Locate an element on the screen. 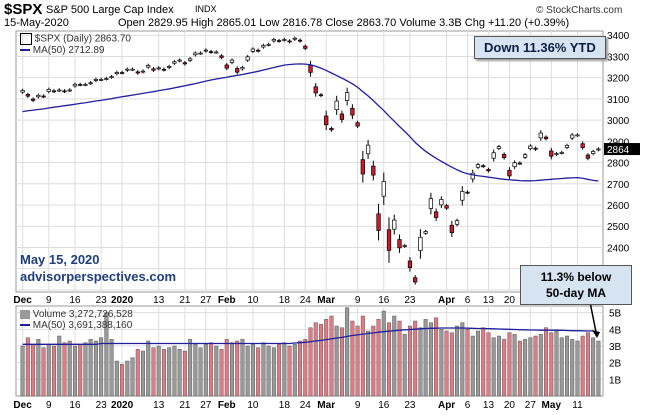 This screenshot has width=650, height=415. price-xtick-9: 10 is located at coordinates (253, 300).